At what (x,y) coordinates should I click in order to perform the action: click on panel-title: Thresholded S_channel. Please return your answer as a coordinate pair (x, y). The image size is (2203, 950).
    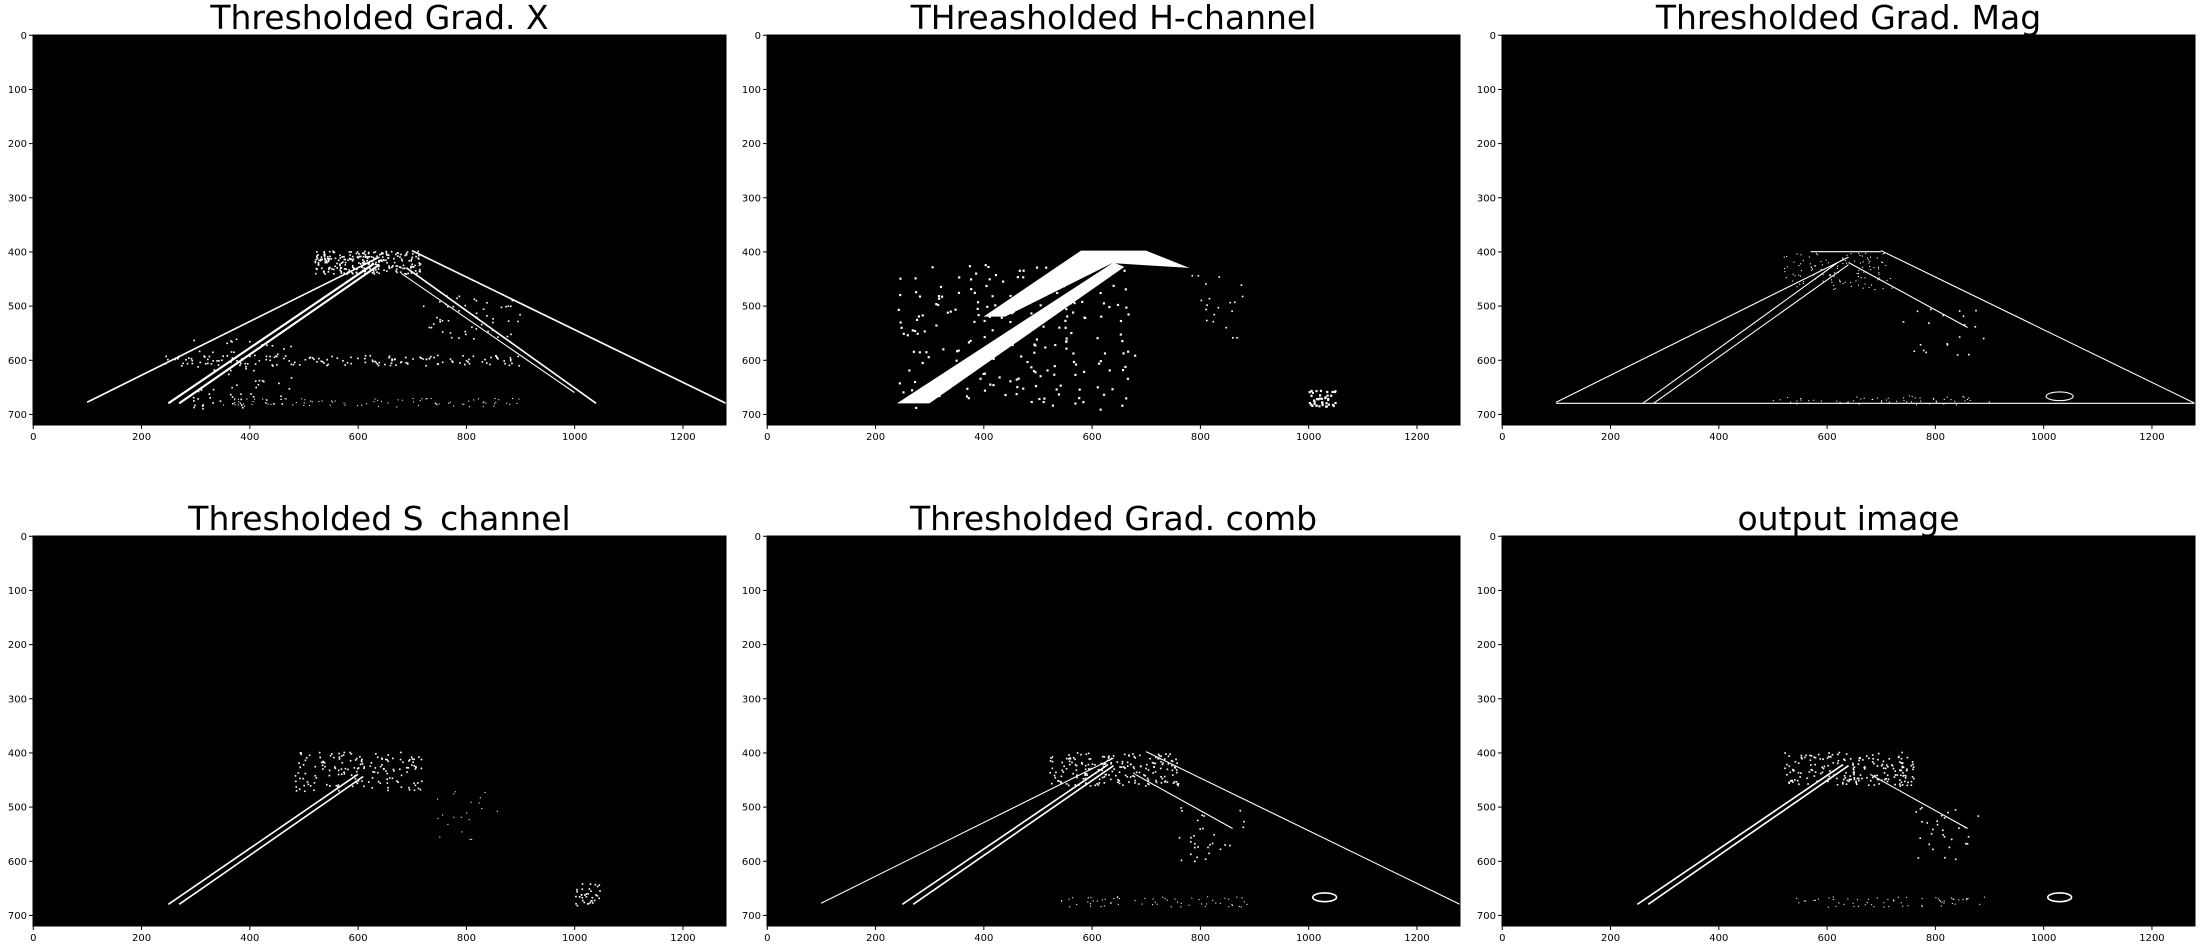
    Looking at the image, I should click on (378, 518).